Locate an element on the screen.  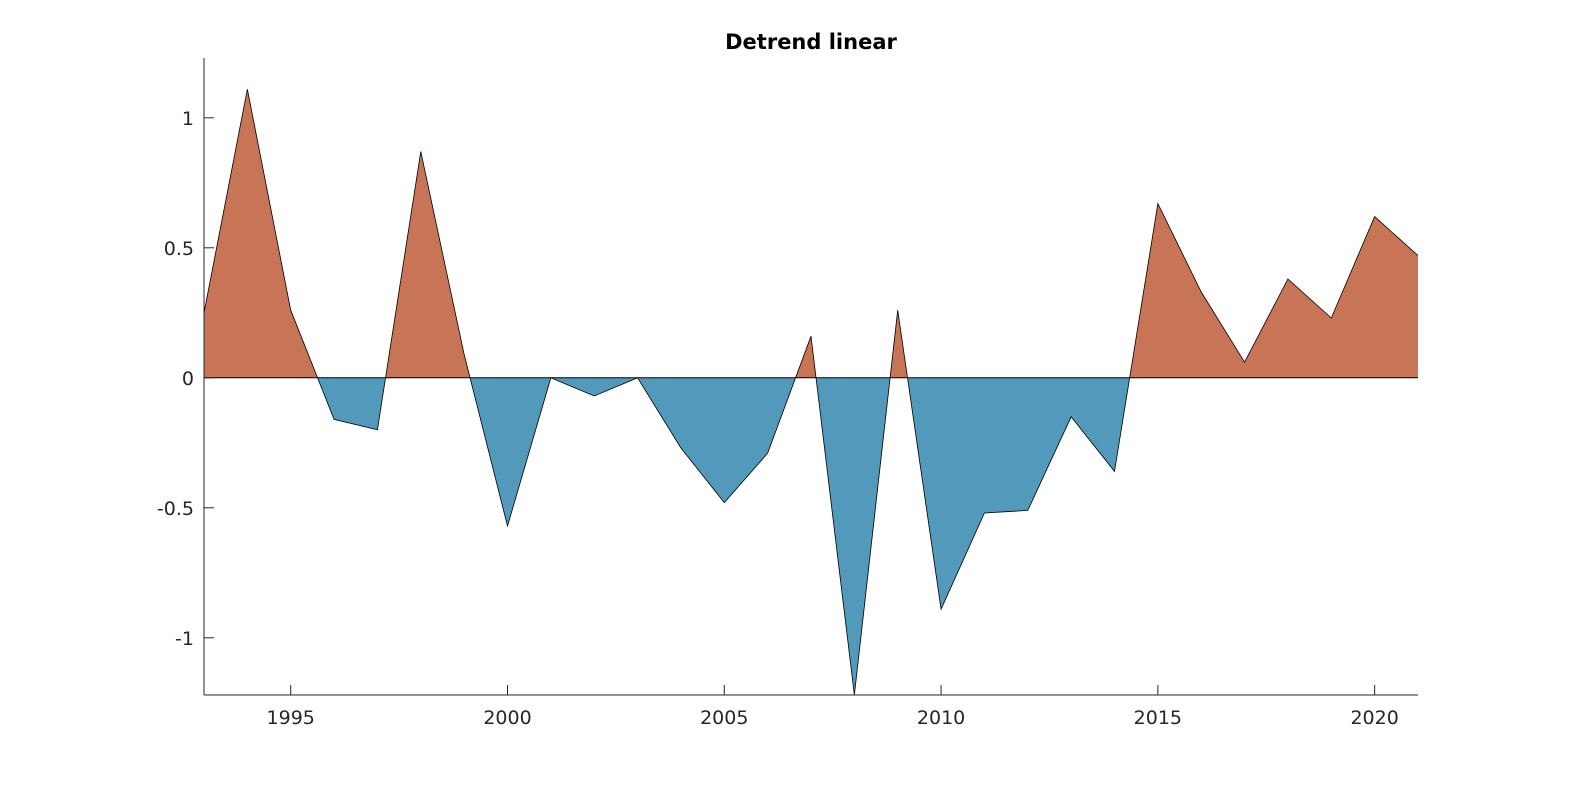
x-tick-label: 2000 is located at coordinates (507, 718).